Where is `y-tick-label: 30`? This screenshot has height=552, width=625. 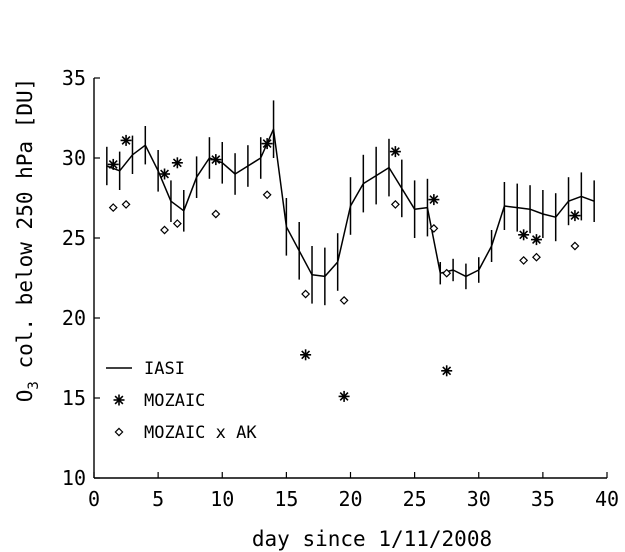
y-tick-label: 30 is located at coordinates (74, 158).